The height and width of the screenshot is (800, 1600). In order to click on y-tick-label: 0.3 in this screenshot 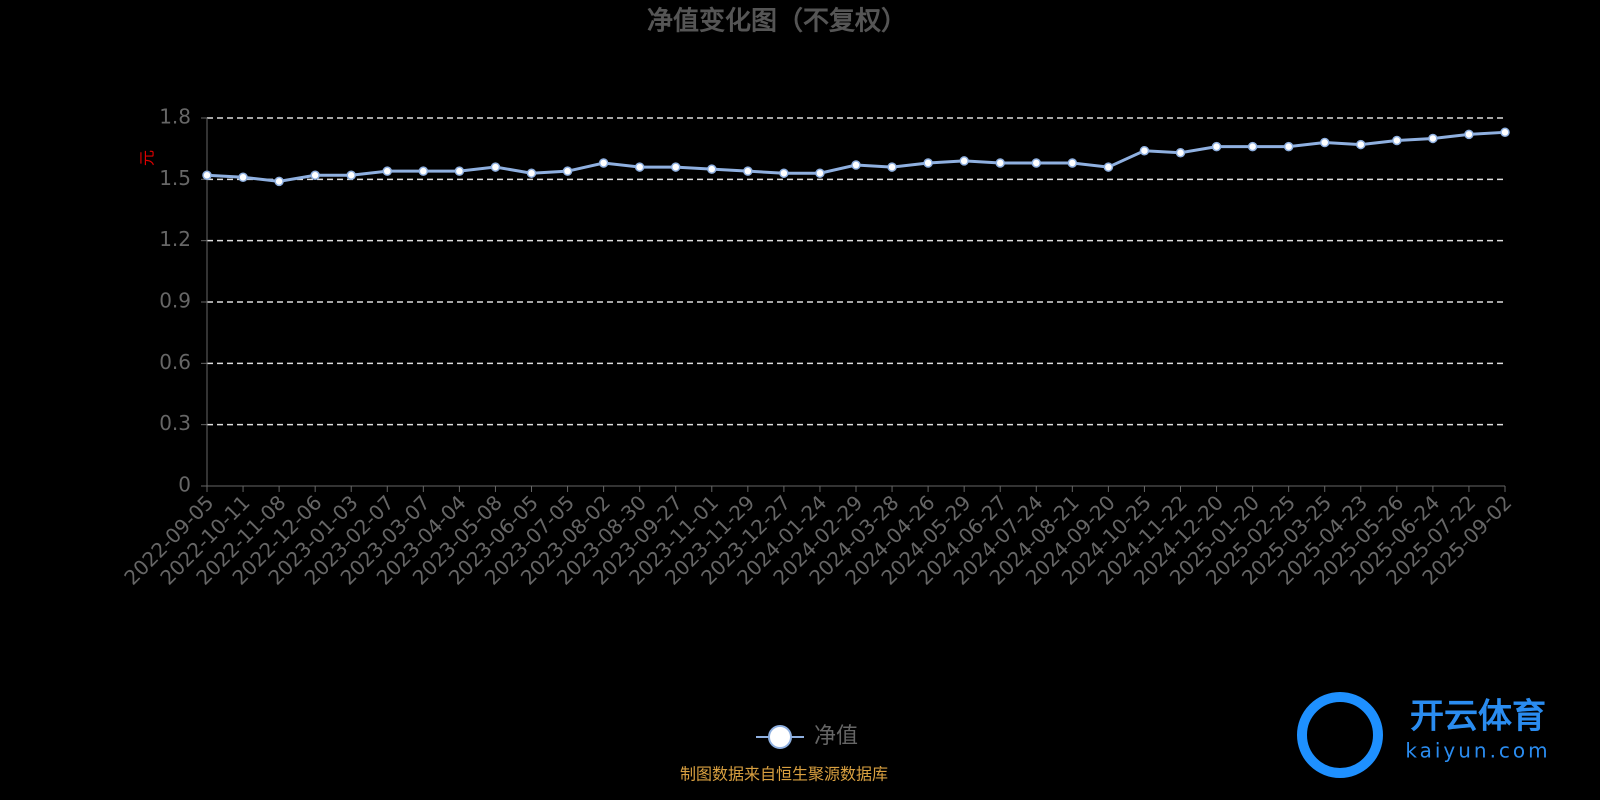, I will do `click(175, 423)`.